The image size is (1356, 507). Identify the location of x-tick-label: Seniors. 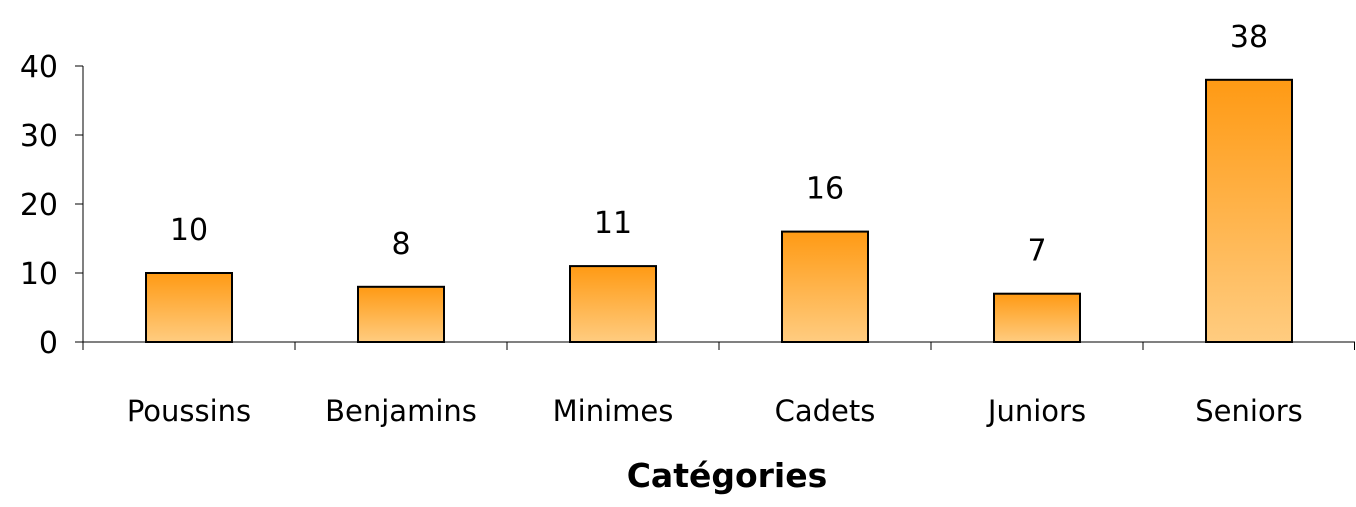
(1248, 411).